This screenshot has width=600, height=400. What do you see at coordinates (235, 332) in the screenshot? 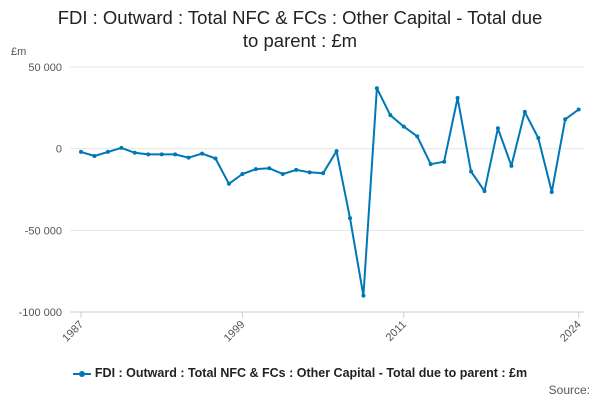
I see `x-tick-label: 1999` at bounding box center [235, 332].